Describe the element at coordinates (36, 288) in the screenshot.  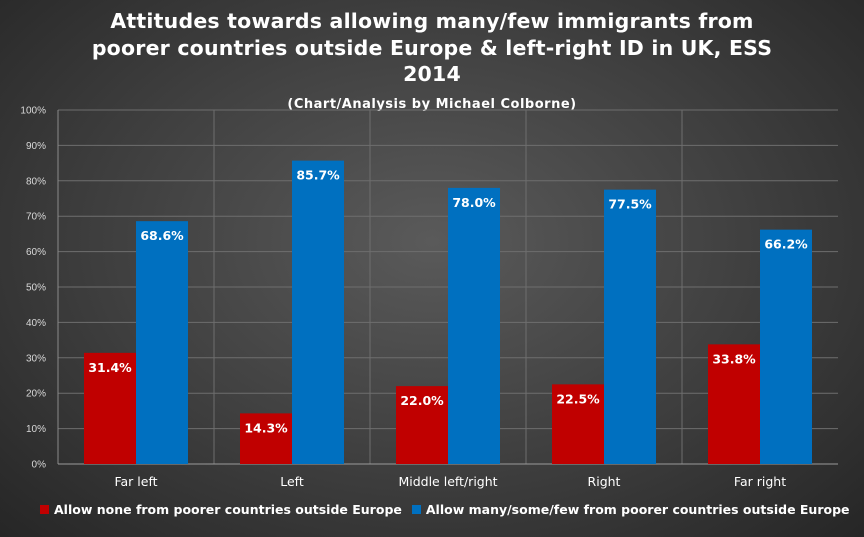
I see `y-tick-label: 50%` at that location.